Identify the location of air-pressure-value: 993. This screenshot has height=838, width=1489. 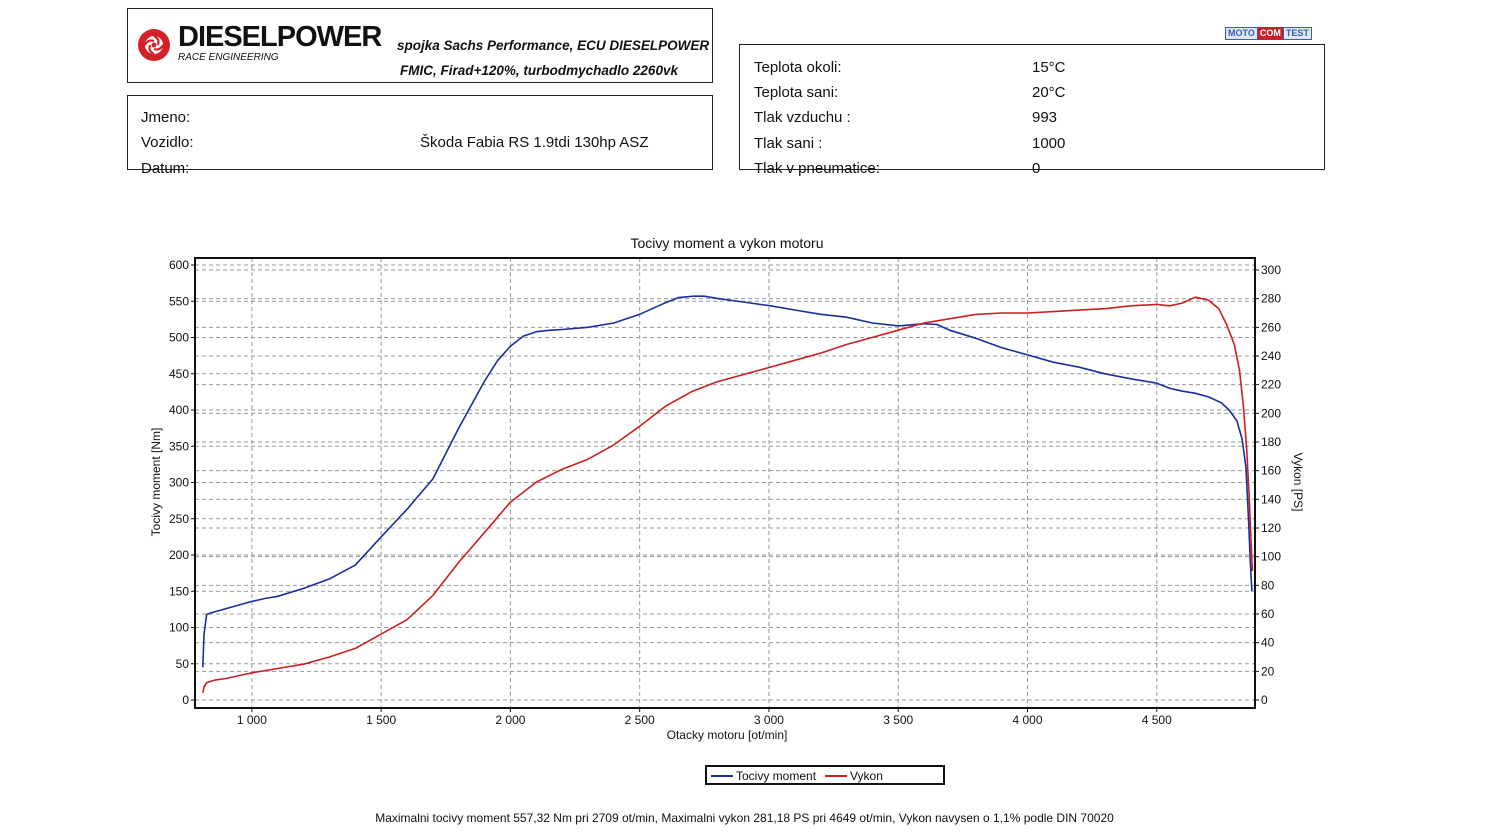
(1045, 117).